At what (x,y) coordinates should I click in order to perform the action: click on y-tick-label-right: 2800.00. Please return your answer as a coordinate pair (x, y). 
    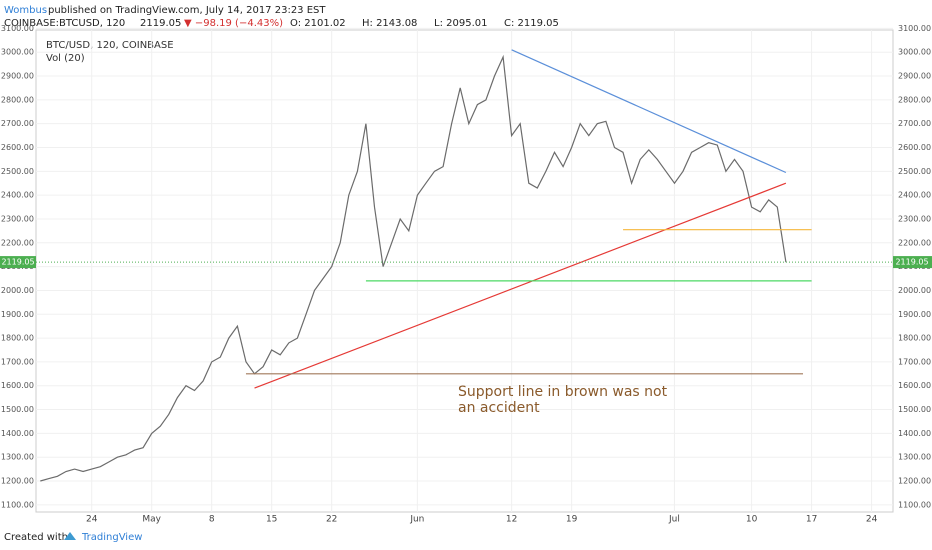
    Looking at the image, I should click on (914, 99).